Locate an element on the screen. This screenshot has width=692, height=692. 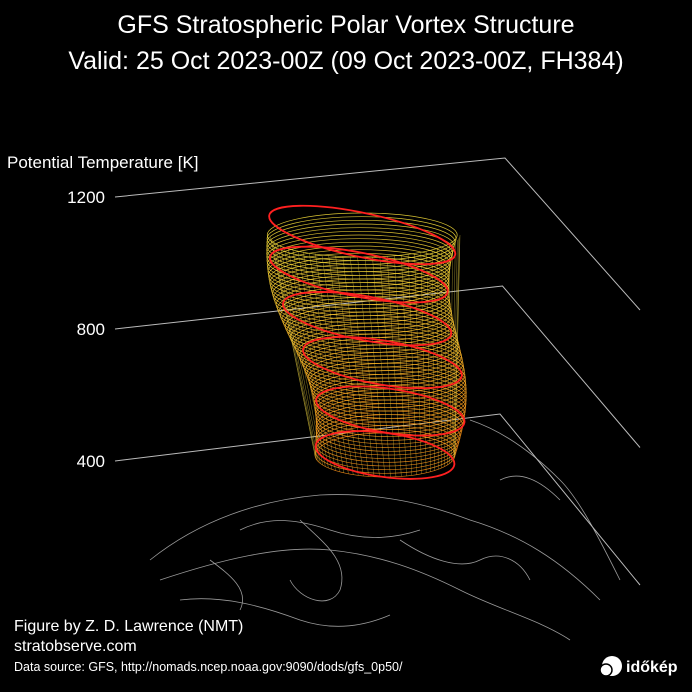
axis-label: Potential Temperature [K] is located at coordinates (103, 162).